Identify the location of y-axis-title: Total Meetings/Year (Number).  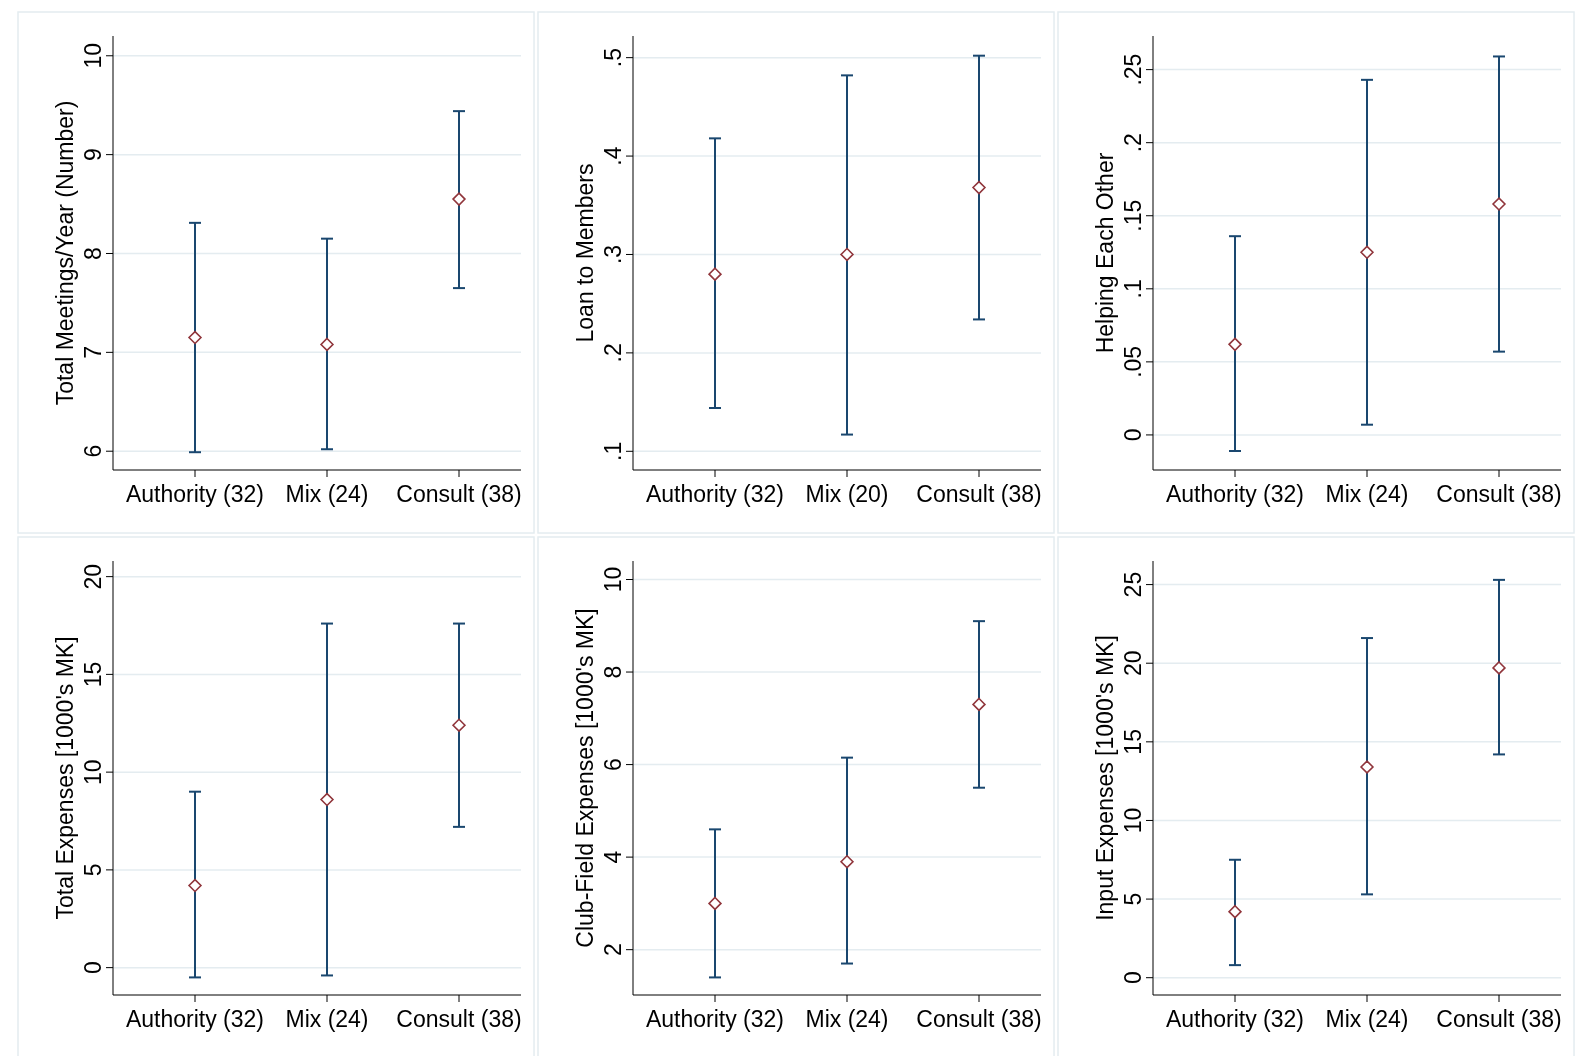
(65, 253).